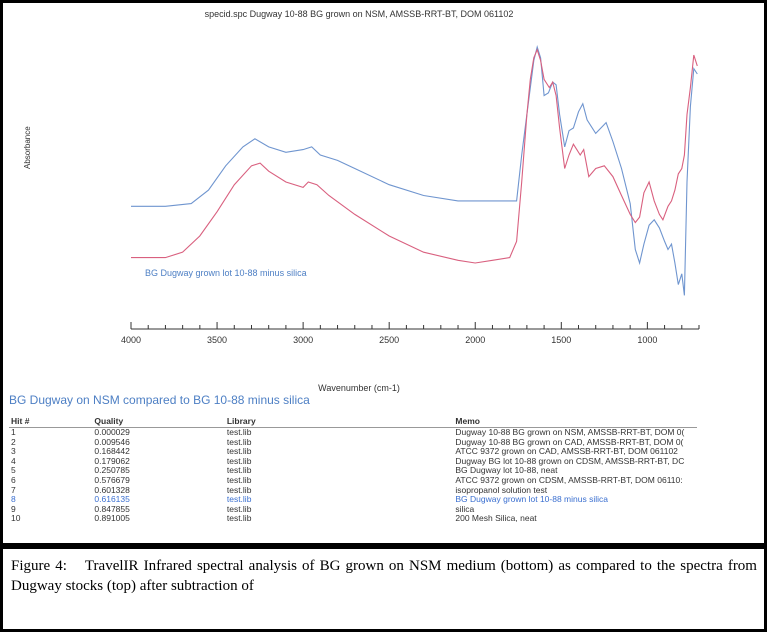 Image resolution: width=767 pixels, height=632 pixels. What do you see at coordinates (353, 519) in the screenshot?
I see `table-row: 10 0.891005 test.lib 200 Mesh Silica, neat` at bounding box center [353, 519].